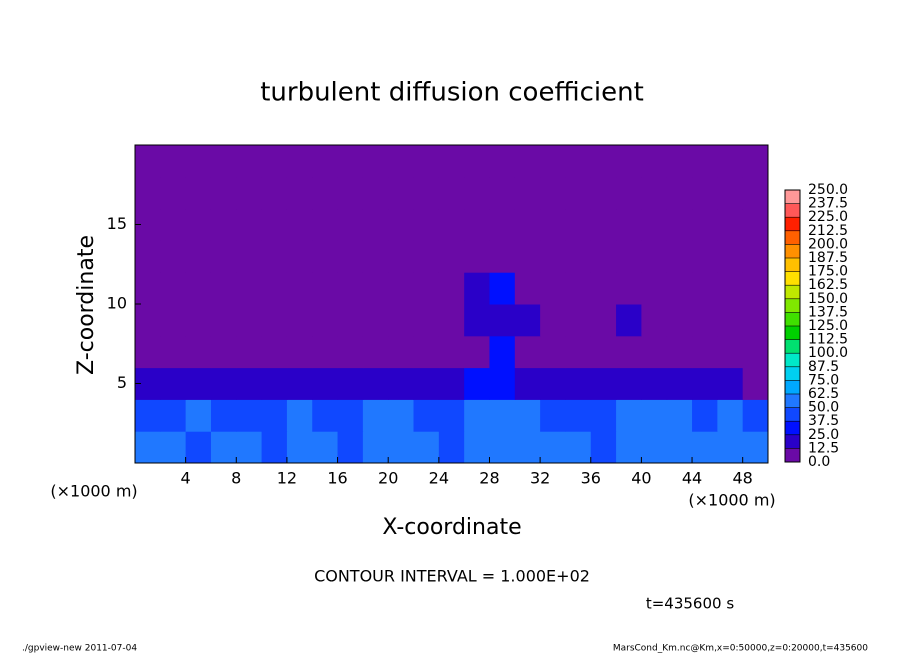 The height and width of the screenshot is (654, 904). What do you see at coordinates (823, 435) in the screenshot?
I see `colorbar-label: 25.0` at bounding box center [823, 435].